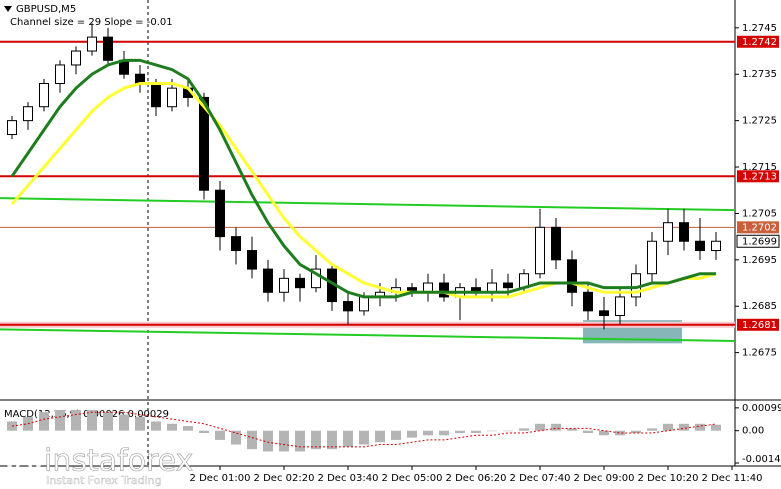 Image resolution: width=781 pixels, height=489 pixels. I want to click on logo-ring, so click(24, 462).